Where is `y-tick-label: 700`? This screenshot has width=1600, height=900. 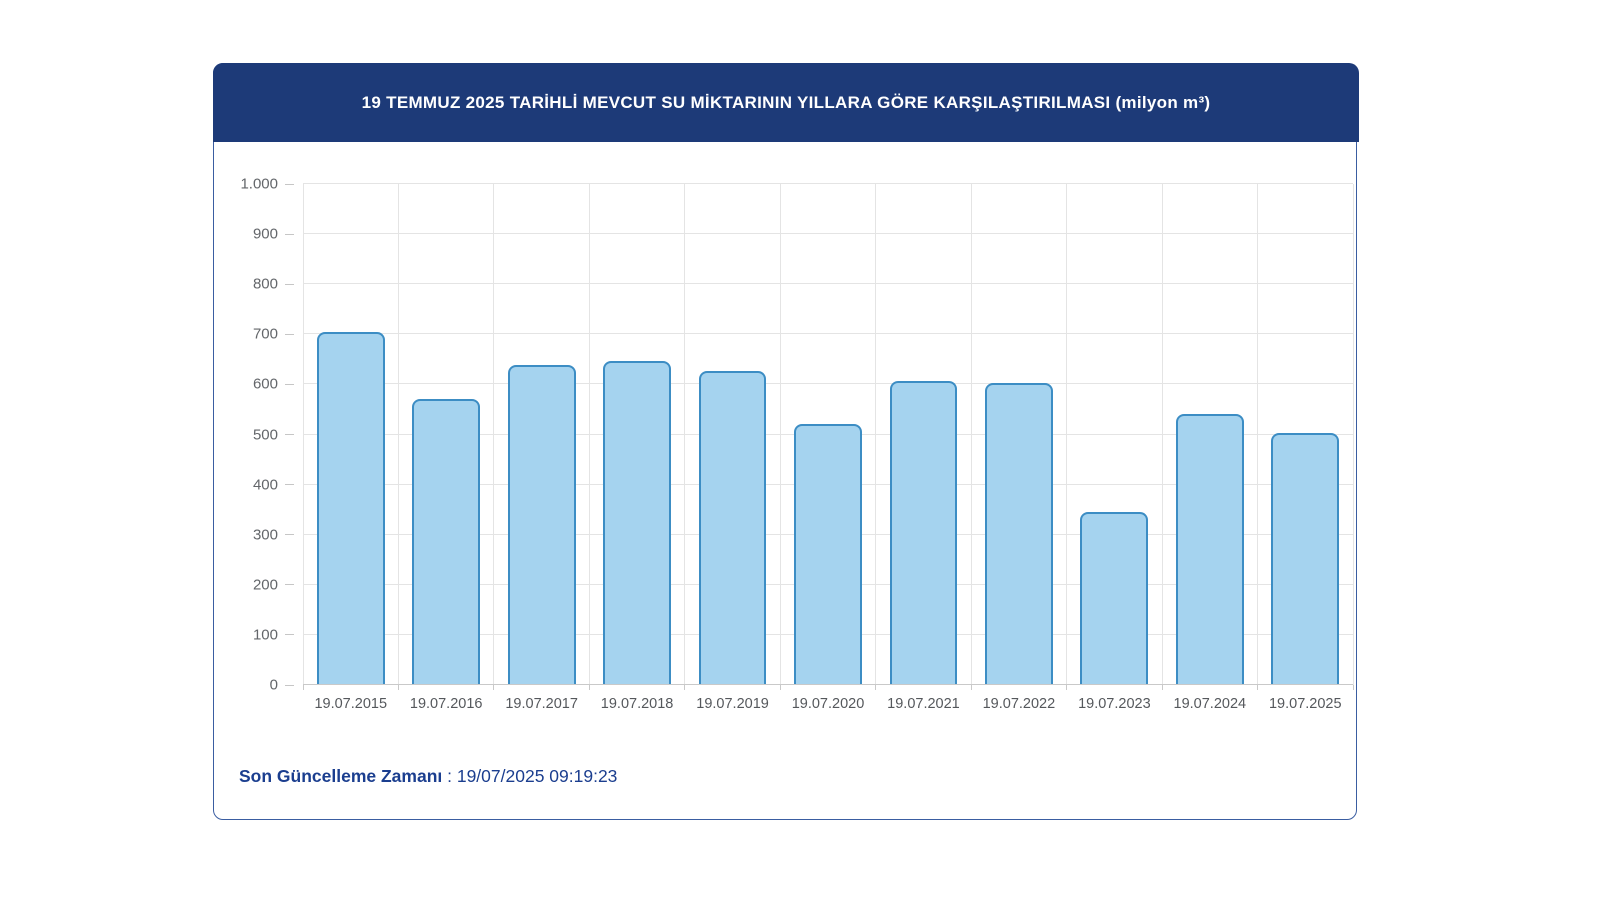 y-tick-label: 700 is located at coordinates (265, 334).